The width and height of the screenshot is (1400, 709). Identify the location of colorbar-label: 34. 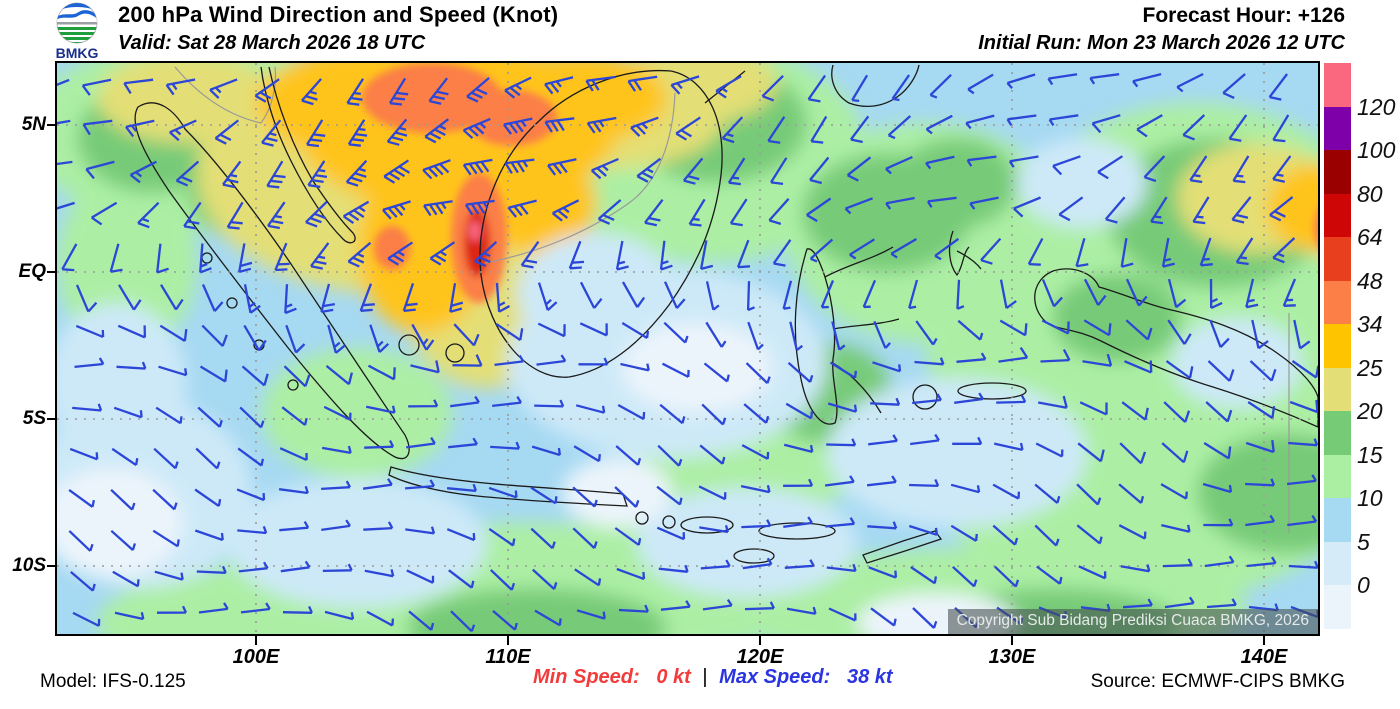
(1370, 324).